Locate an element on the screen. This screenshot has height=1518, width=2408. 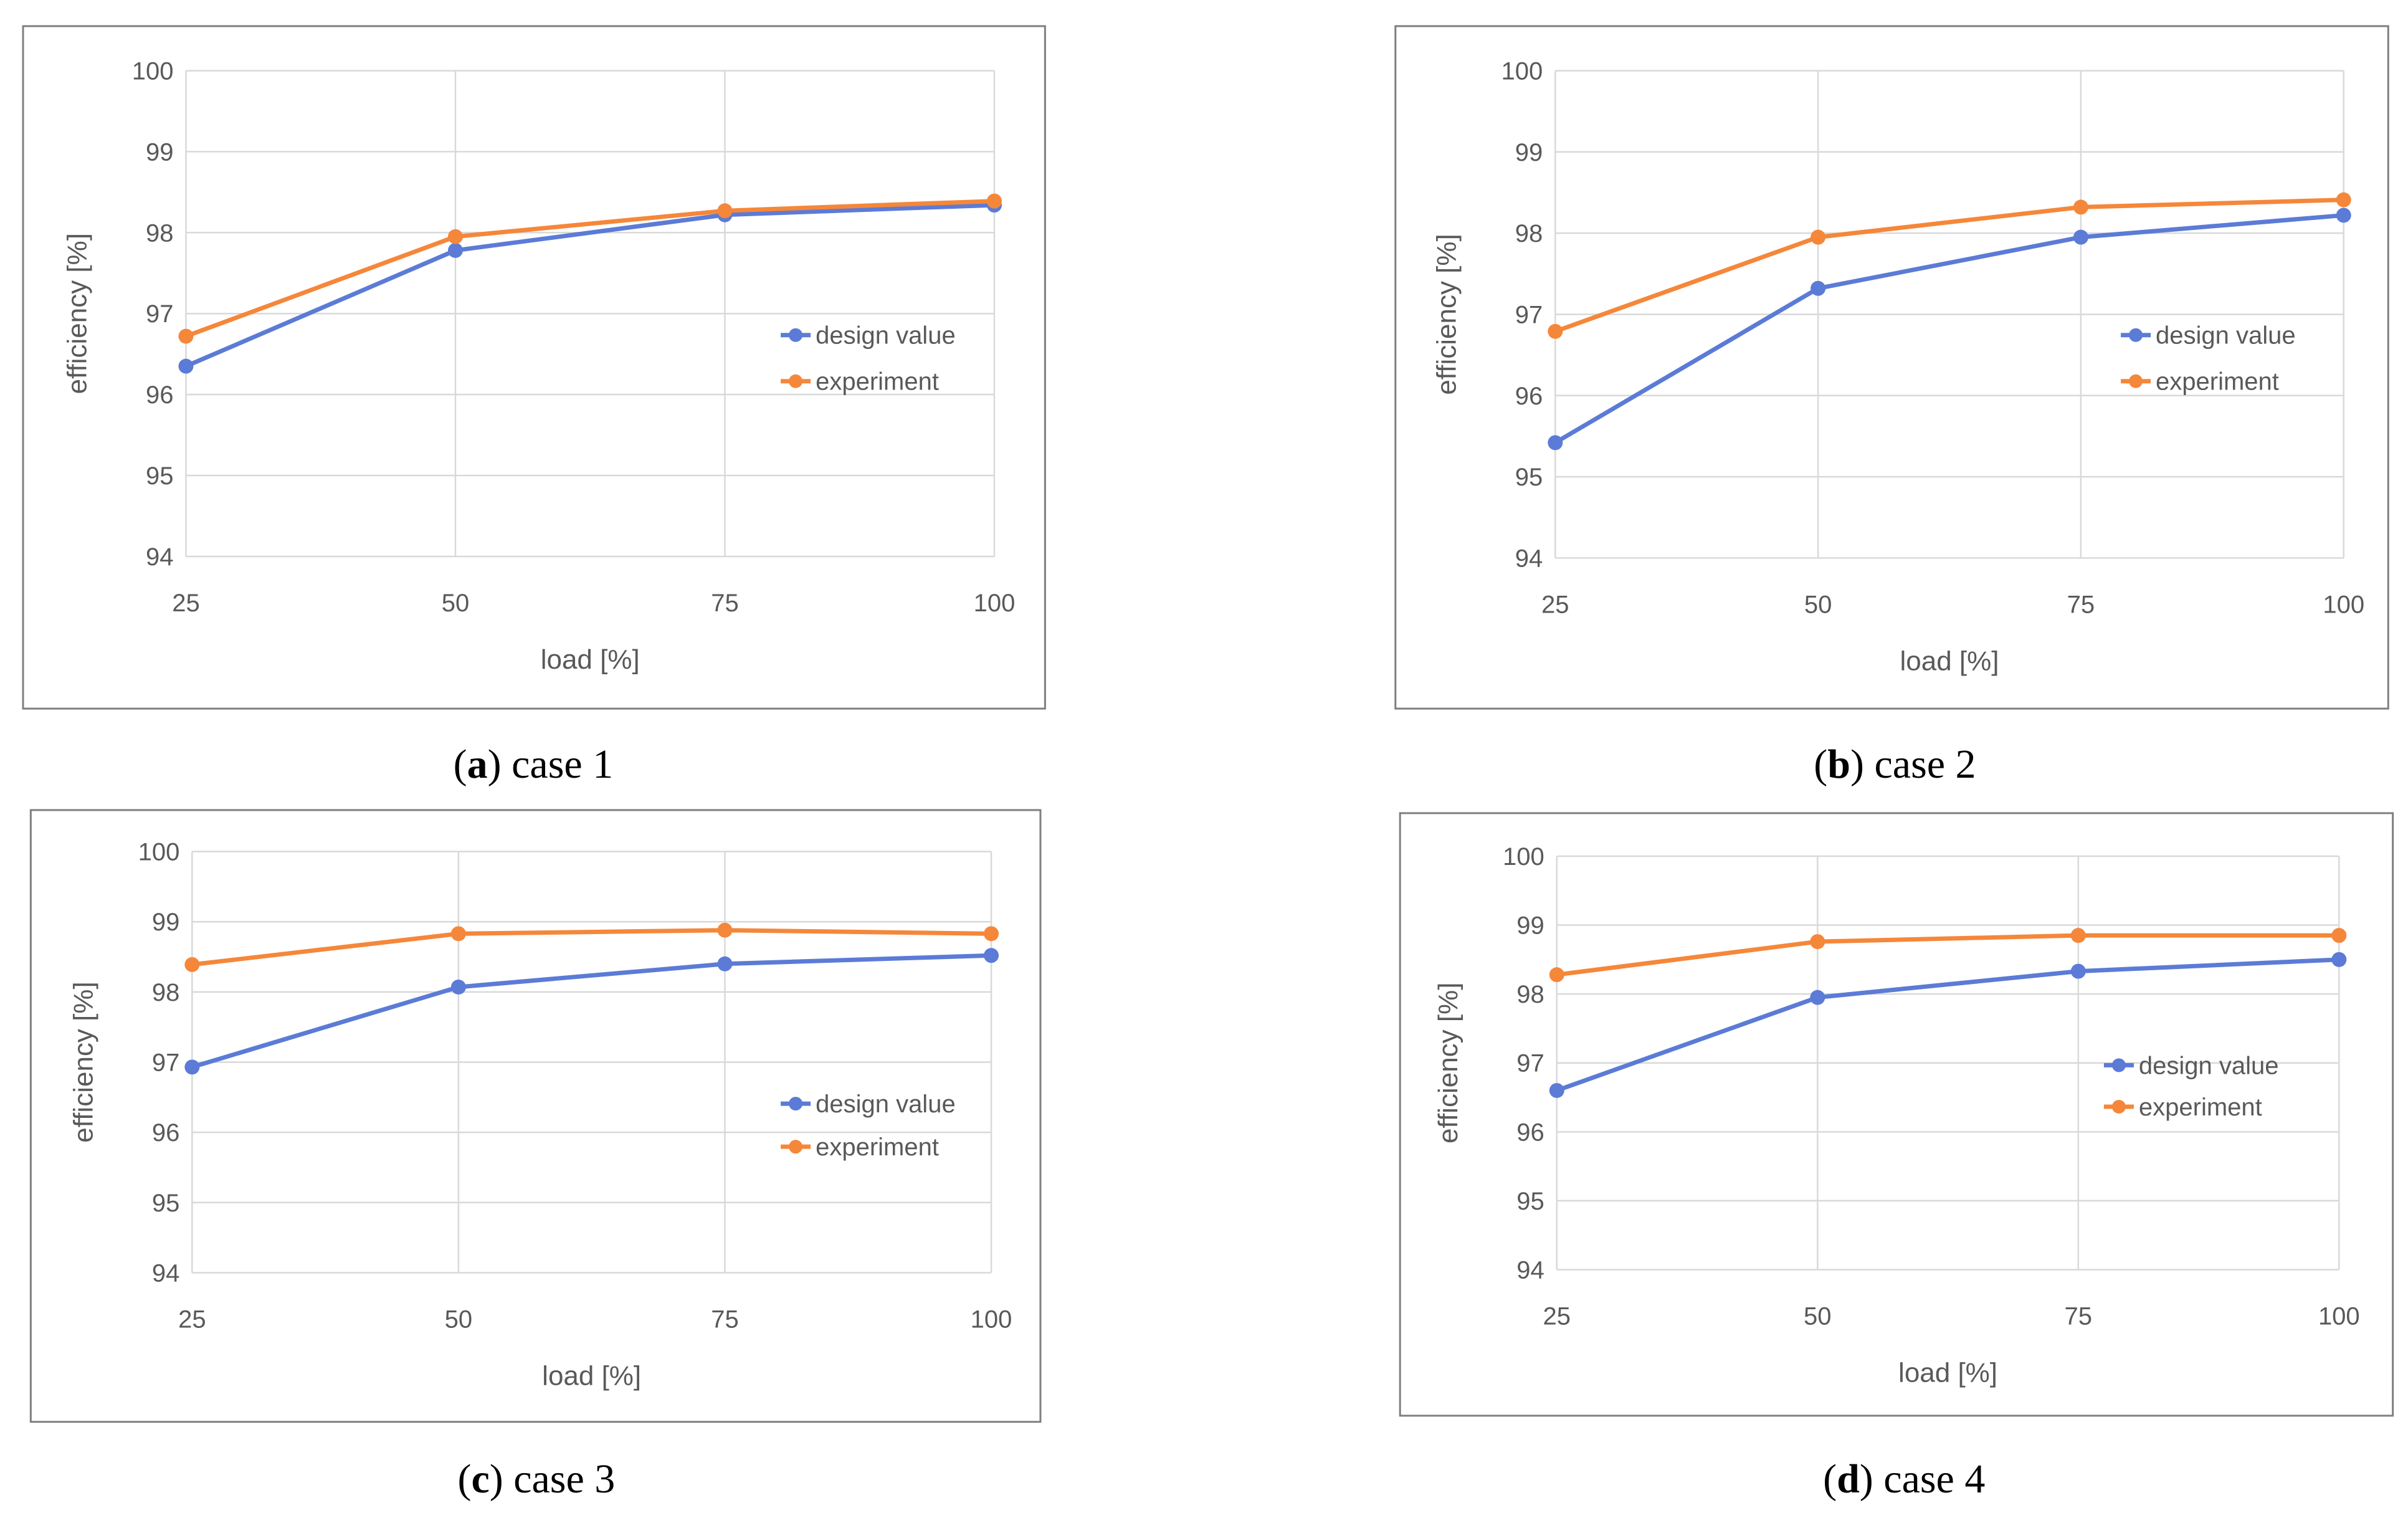
caption-text: case 4 is located at coordinates (1934, 1479).